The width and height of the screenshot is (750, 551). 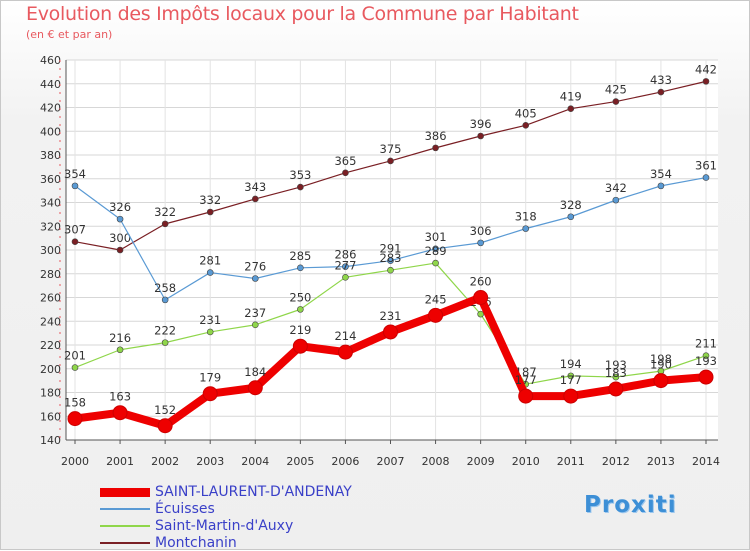 I want to click on legend-item: Saint-Martin-d'Auxy, so click(x=250, y=526).